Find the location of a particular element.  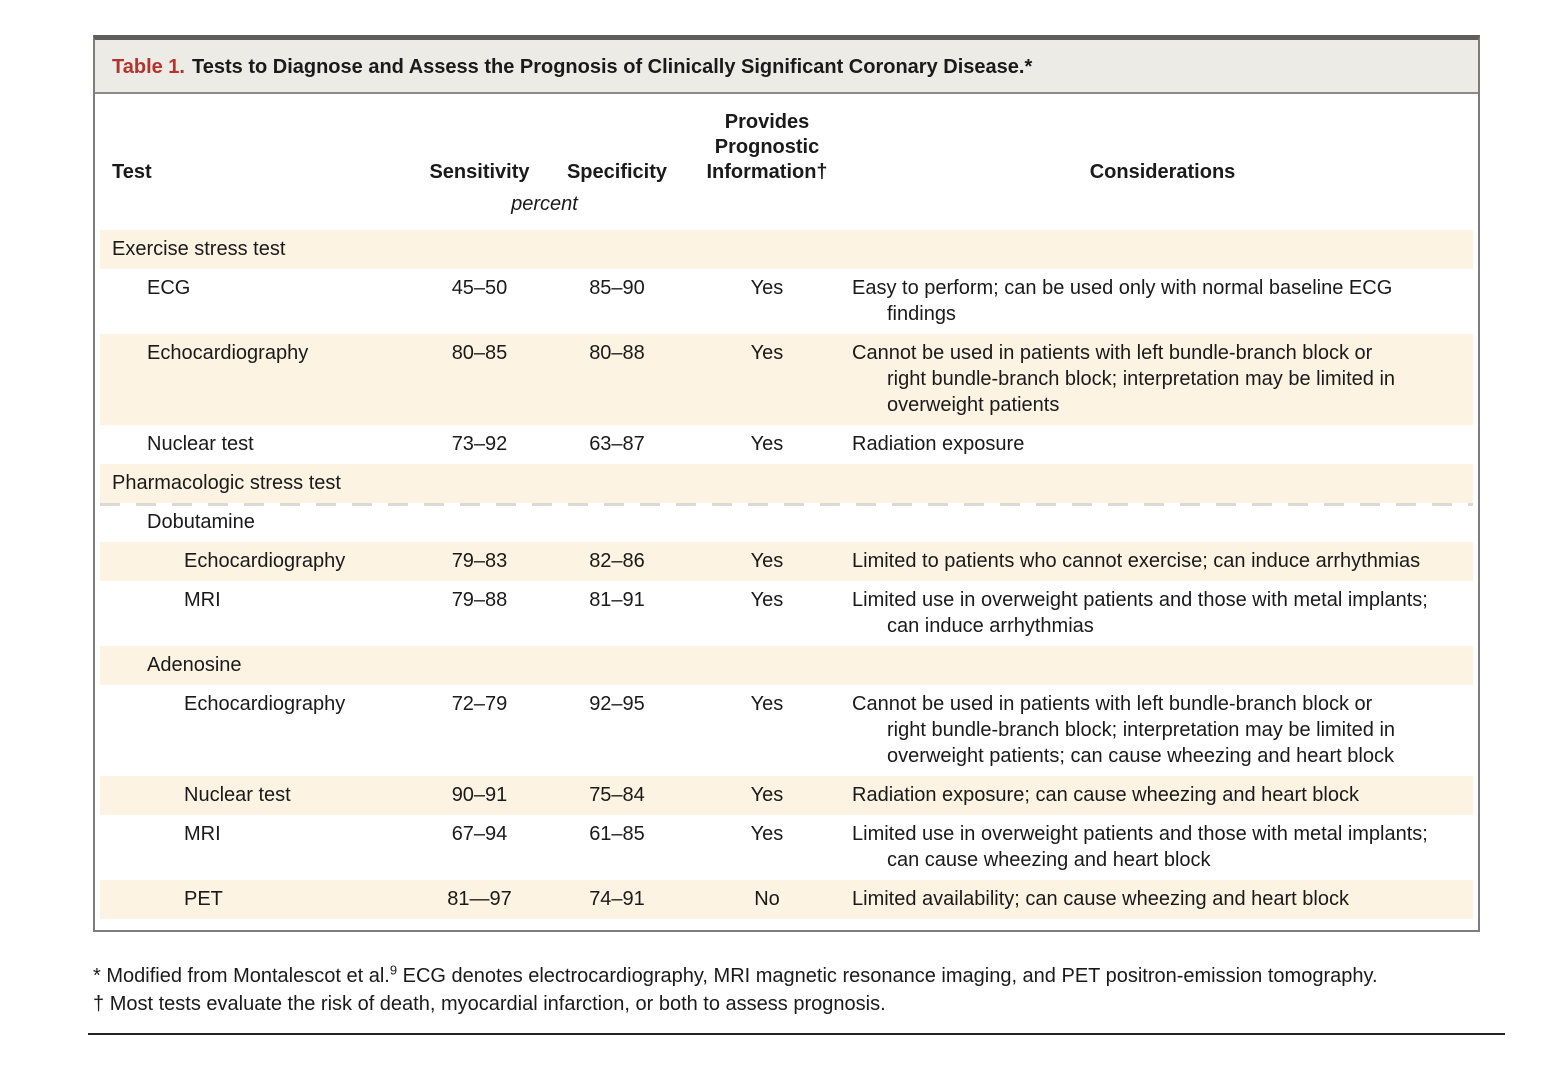

column-header-considerations: Considerations is located at coordinates (1162, 172).